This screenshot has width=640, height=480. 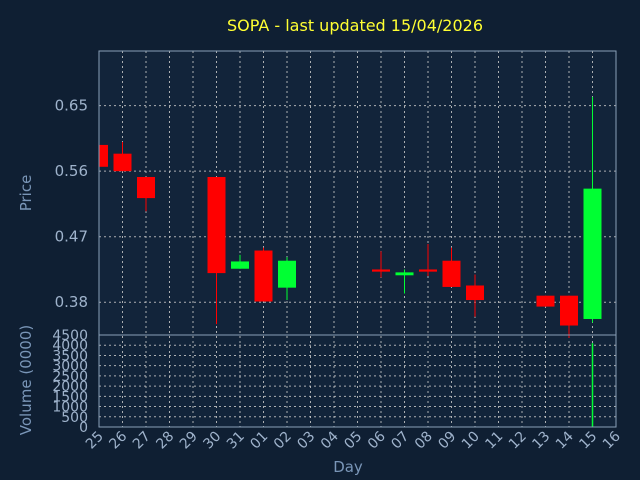 What do you see at coordinates (74, 418) in the screenshot?
I see `volume-tick-label: 500` at bounding box center [74, 418].